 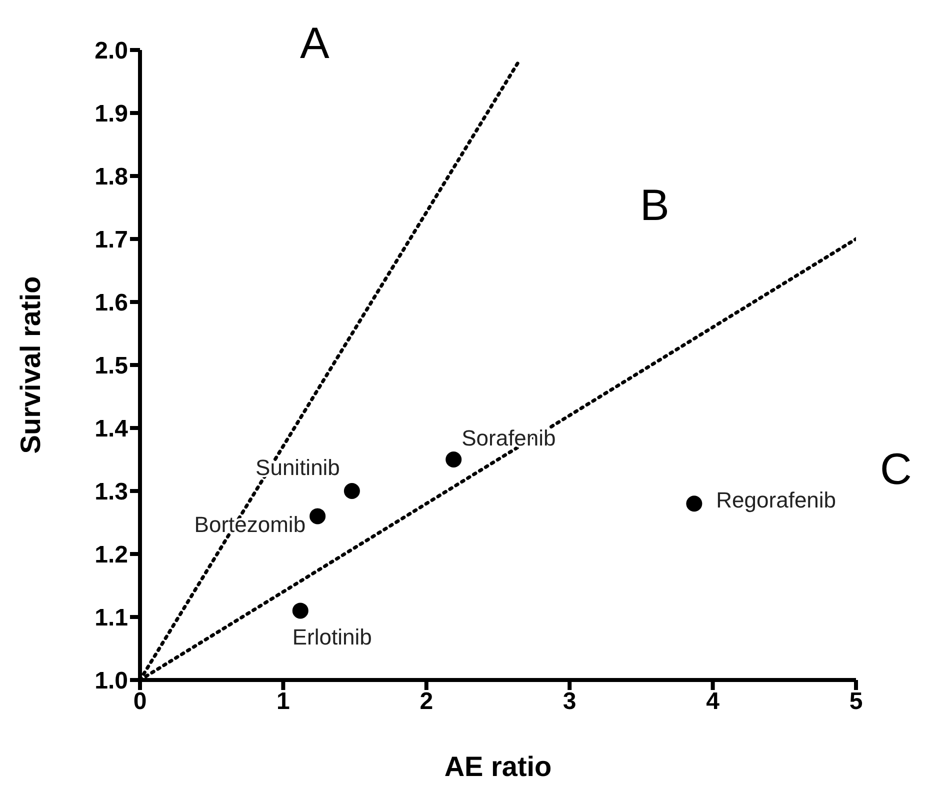 What do you see at coordinates (776, 500) in the screenshot?
I see `series-label: Regorafenib` at bounding box center [776, 500].